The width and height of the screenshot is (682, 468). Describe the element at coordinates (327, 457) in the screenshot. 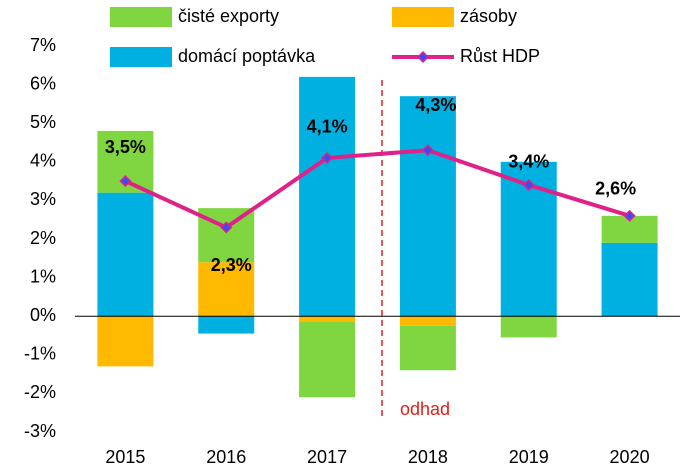

I see `x-tick-label: 2017` at that location.